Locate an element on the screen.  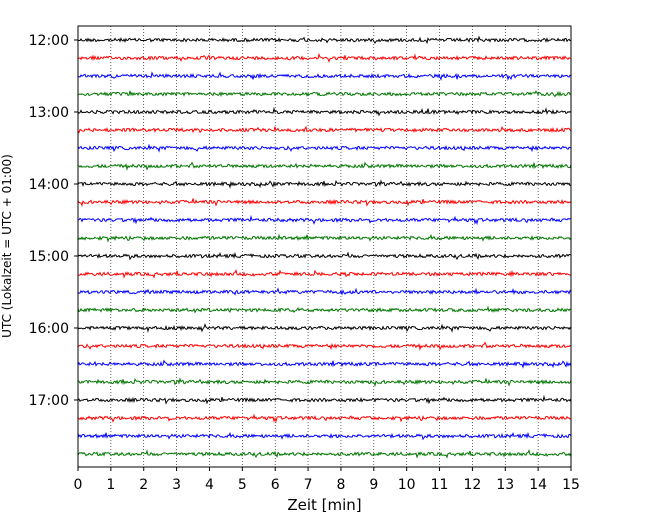
x-tick-label-0: 0 is located at coordinates (78, 485).